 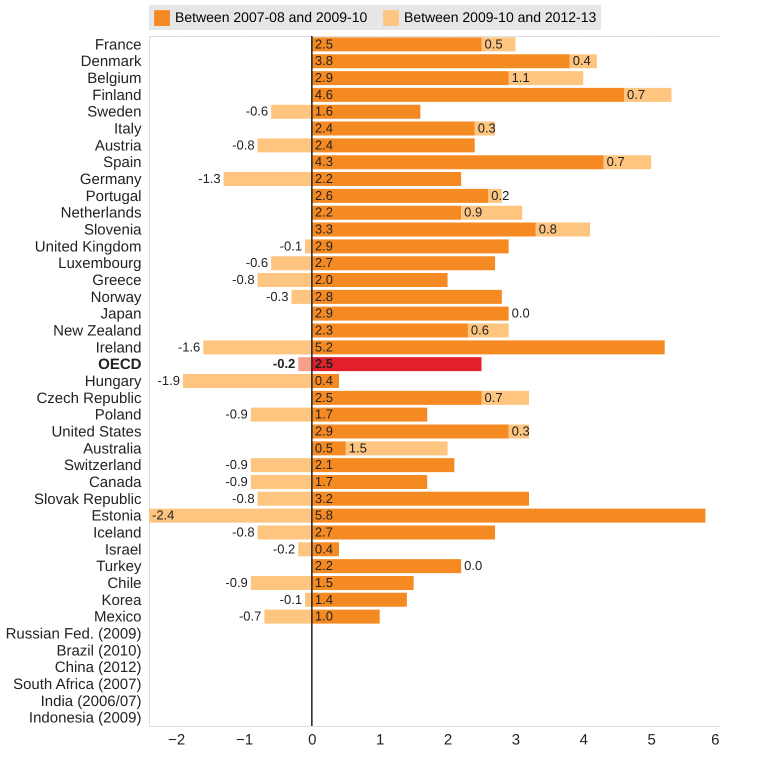 What do you see at coordinates (116, 516) in the screenshot?
I see `y-tick-label: Estonia` at bounding box center [116, 516].